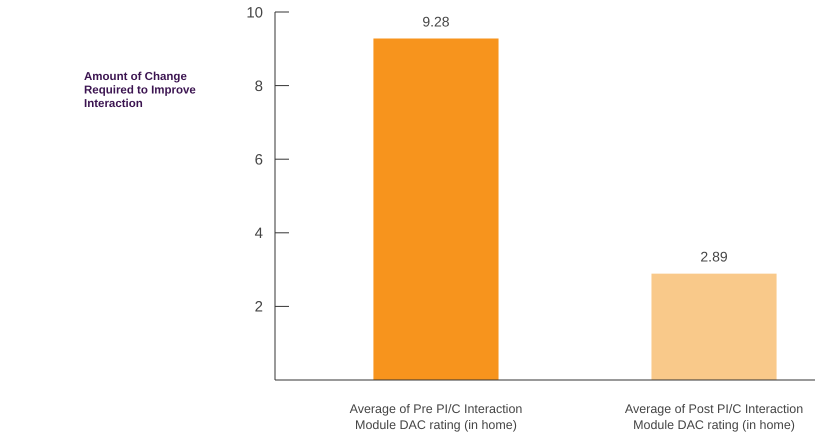 The image size is (830, 442). I want to click on y-tick-label: 10, so click(254, 13).